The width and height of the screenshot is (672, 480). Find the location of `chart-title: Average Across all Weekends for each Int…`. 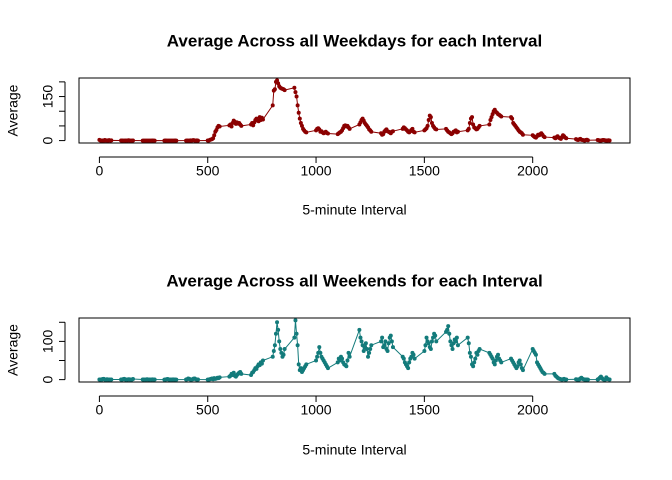

chart-title: Average Across all Weekends for each Int… is located at coordinates (354, 280).